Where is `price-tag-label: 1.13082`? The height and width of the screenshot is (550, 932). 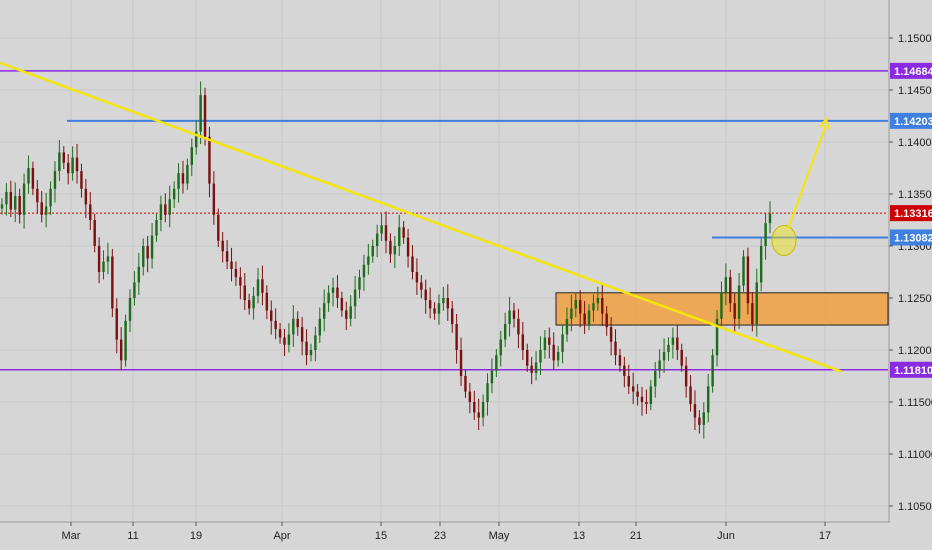
price-tag-label: 1.13082 is located at coordinates (913, 238).